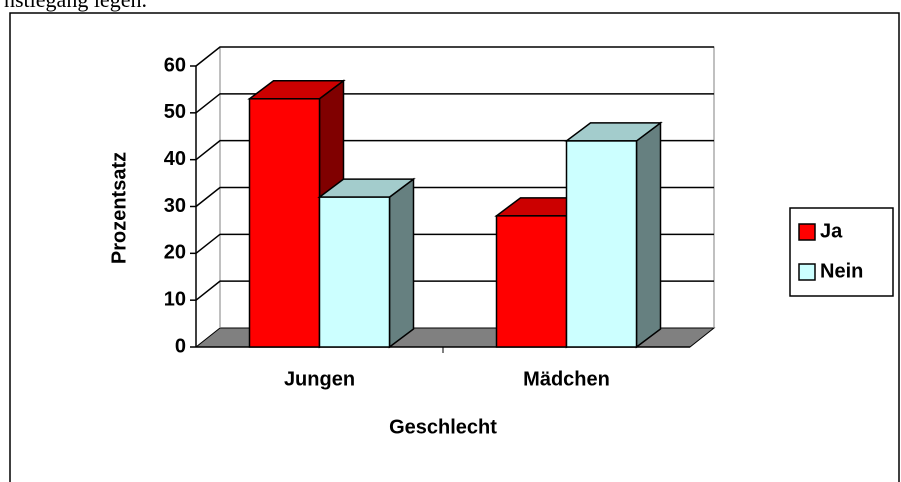  Describe the element at coordinates (175, 253) in the screenshot. I see `y-tick-label: 20` at that location.